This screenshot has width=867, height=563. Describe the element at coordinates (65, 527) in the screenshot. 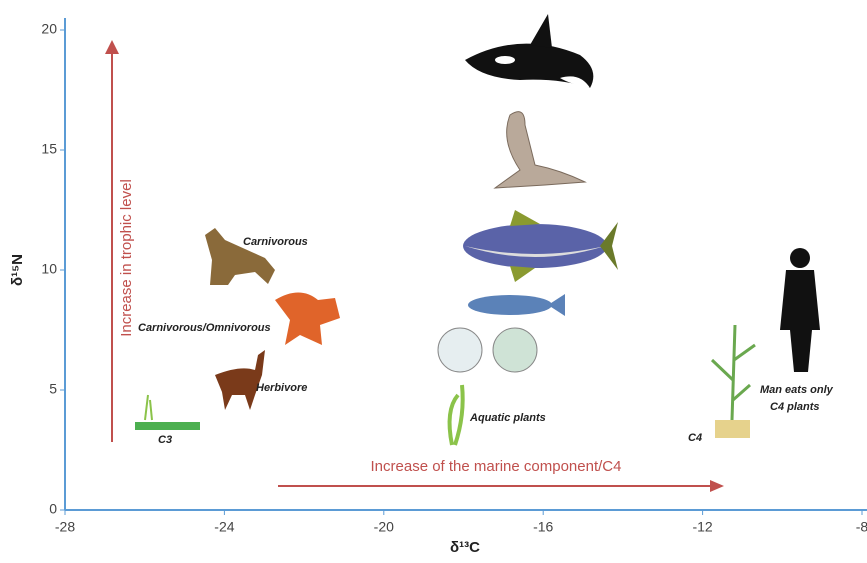

I see `x-tick-label: -28` at that location.